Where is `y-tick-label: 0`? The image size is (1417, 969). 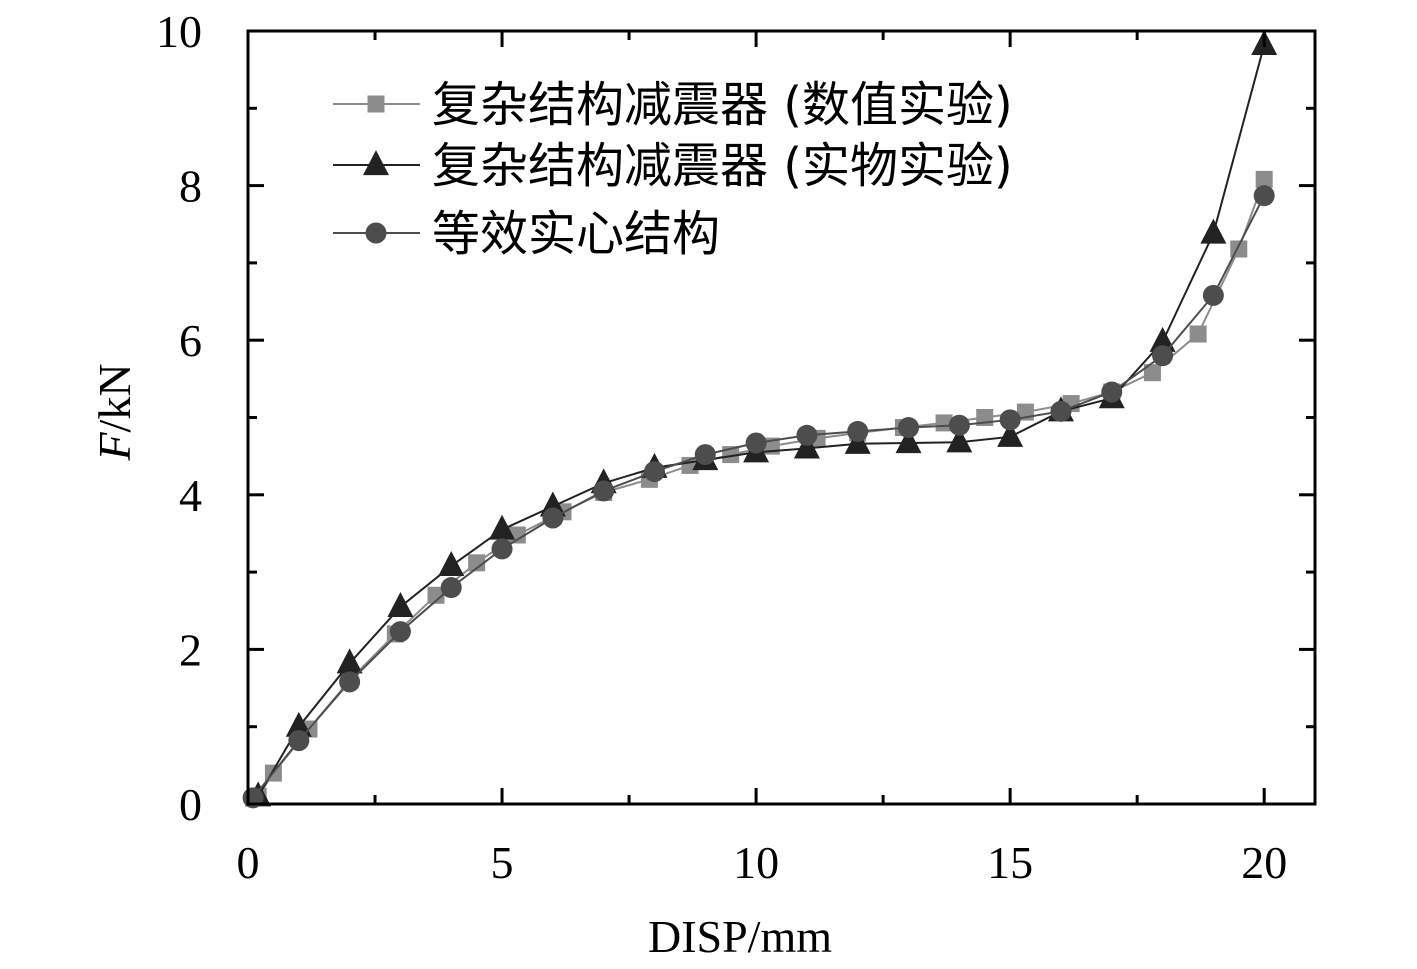
y-tick-label: 0 is located at coordinates (190, 804).